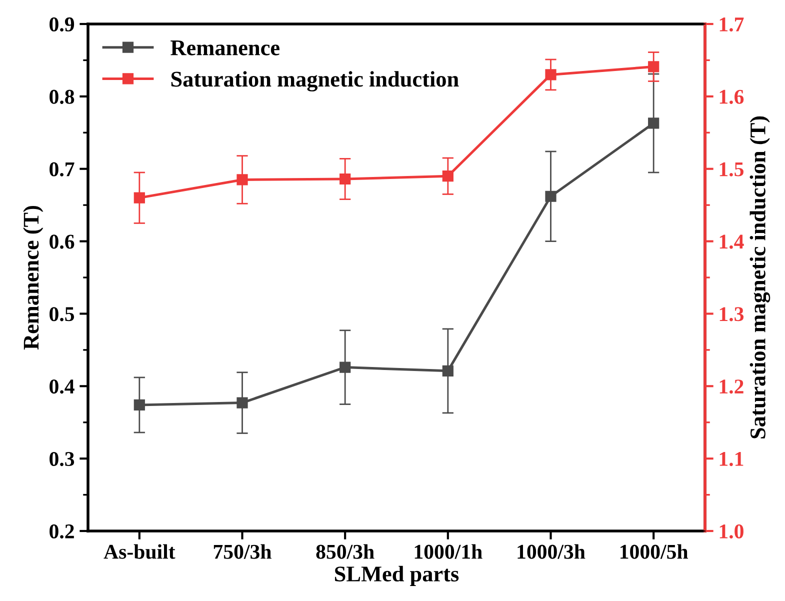 The image size is (785, 601). I want to click on y-tick-label: 0.6, so click(62, 241).